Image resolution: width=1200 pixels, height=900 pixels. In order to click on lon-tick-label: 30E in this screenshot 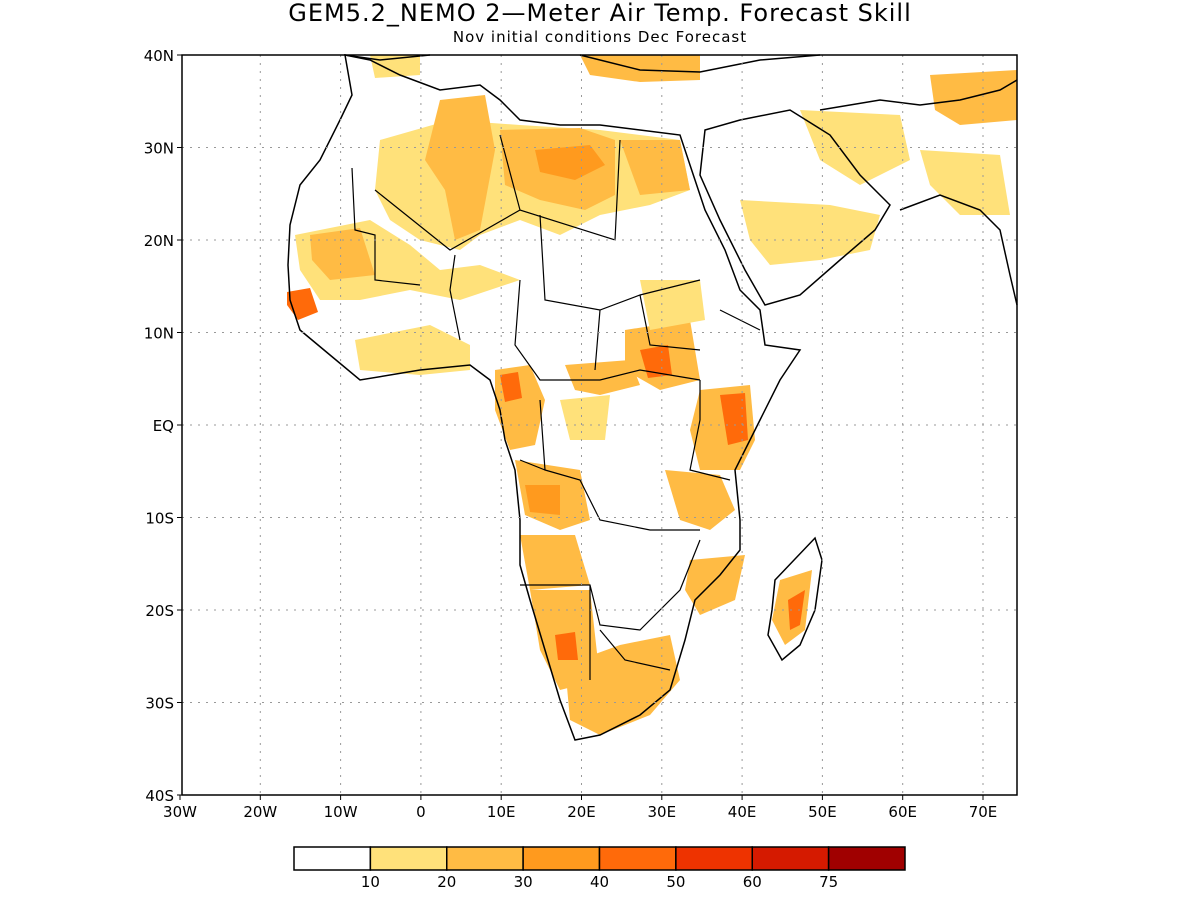, I will do `click(662, 812)`.